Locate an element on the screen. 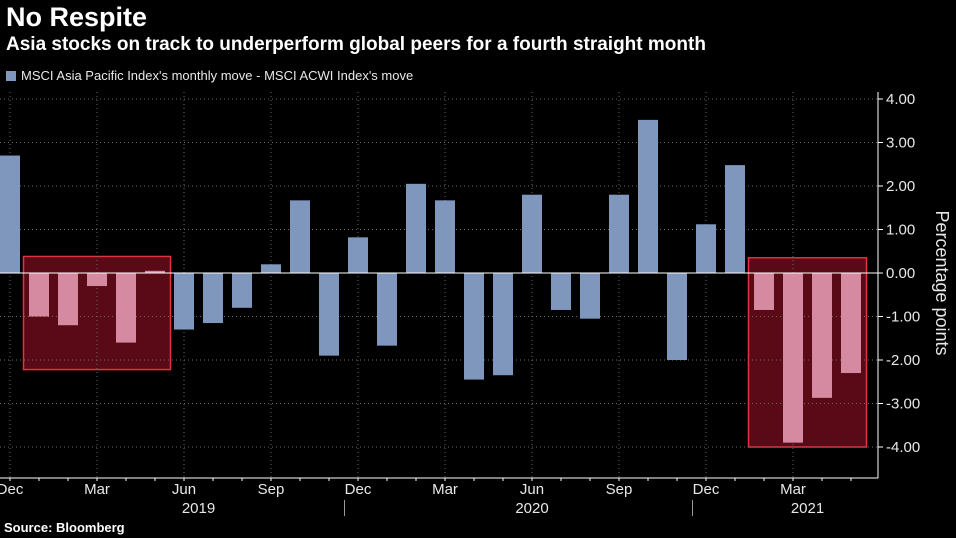 The width and height of the screenshot is (956, 538). y-tick-label: -1.00 is located at coordinates (903, 317).